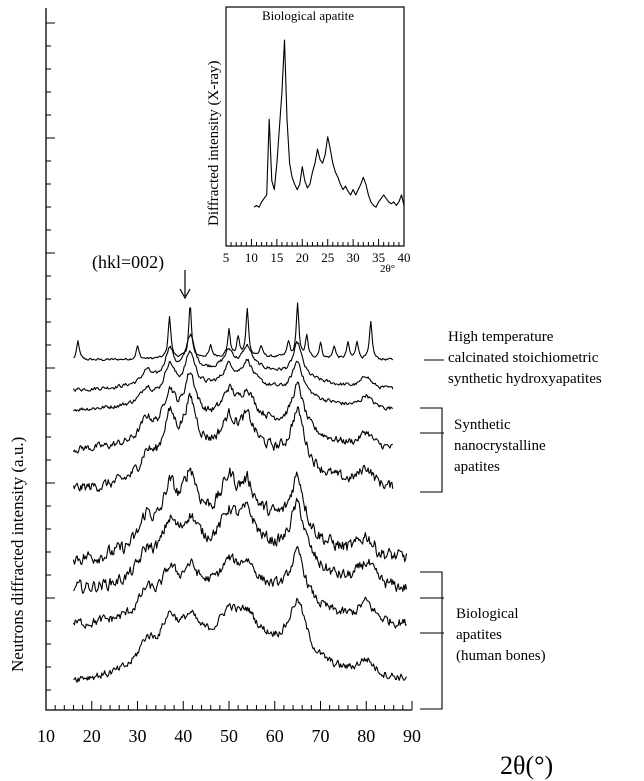 The width and height of the screenshot is (644, 781). What do you see at coordinates (353, 257) in the screenshot?
I see `inset-x-tick-label: 30` at bounding box center [353, 257].